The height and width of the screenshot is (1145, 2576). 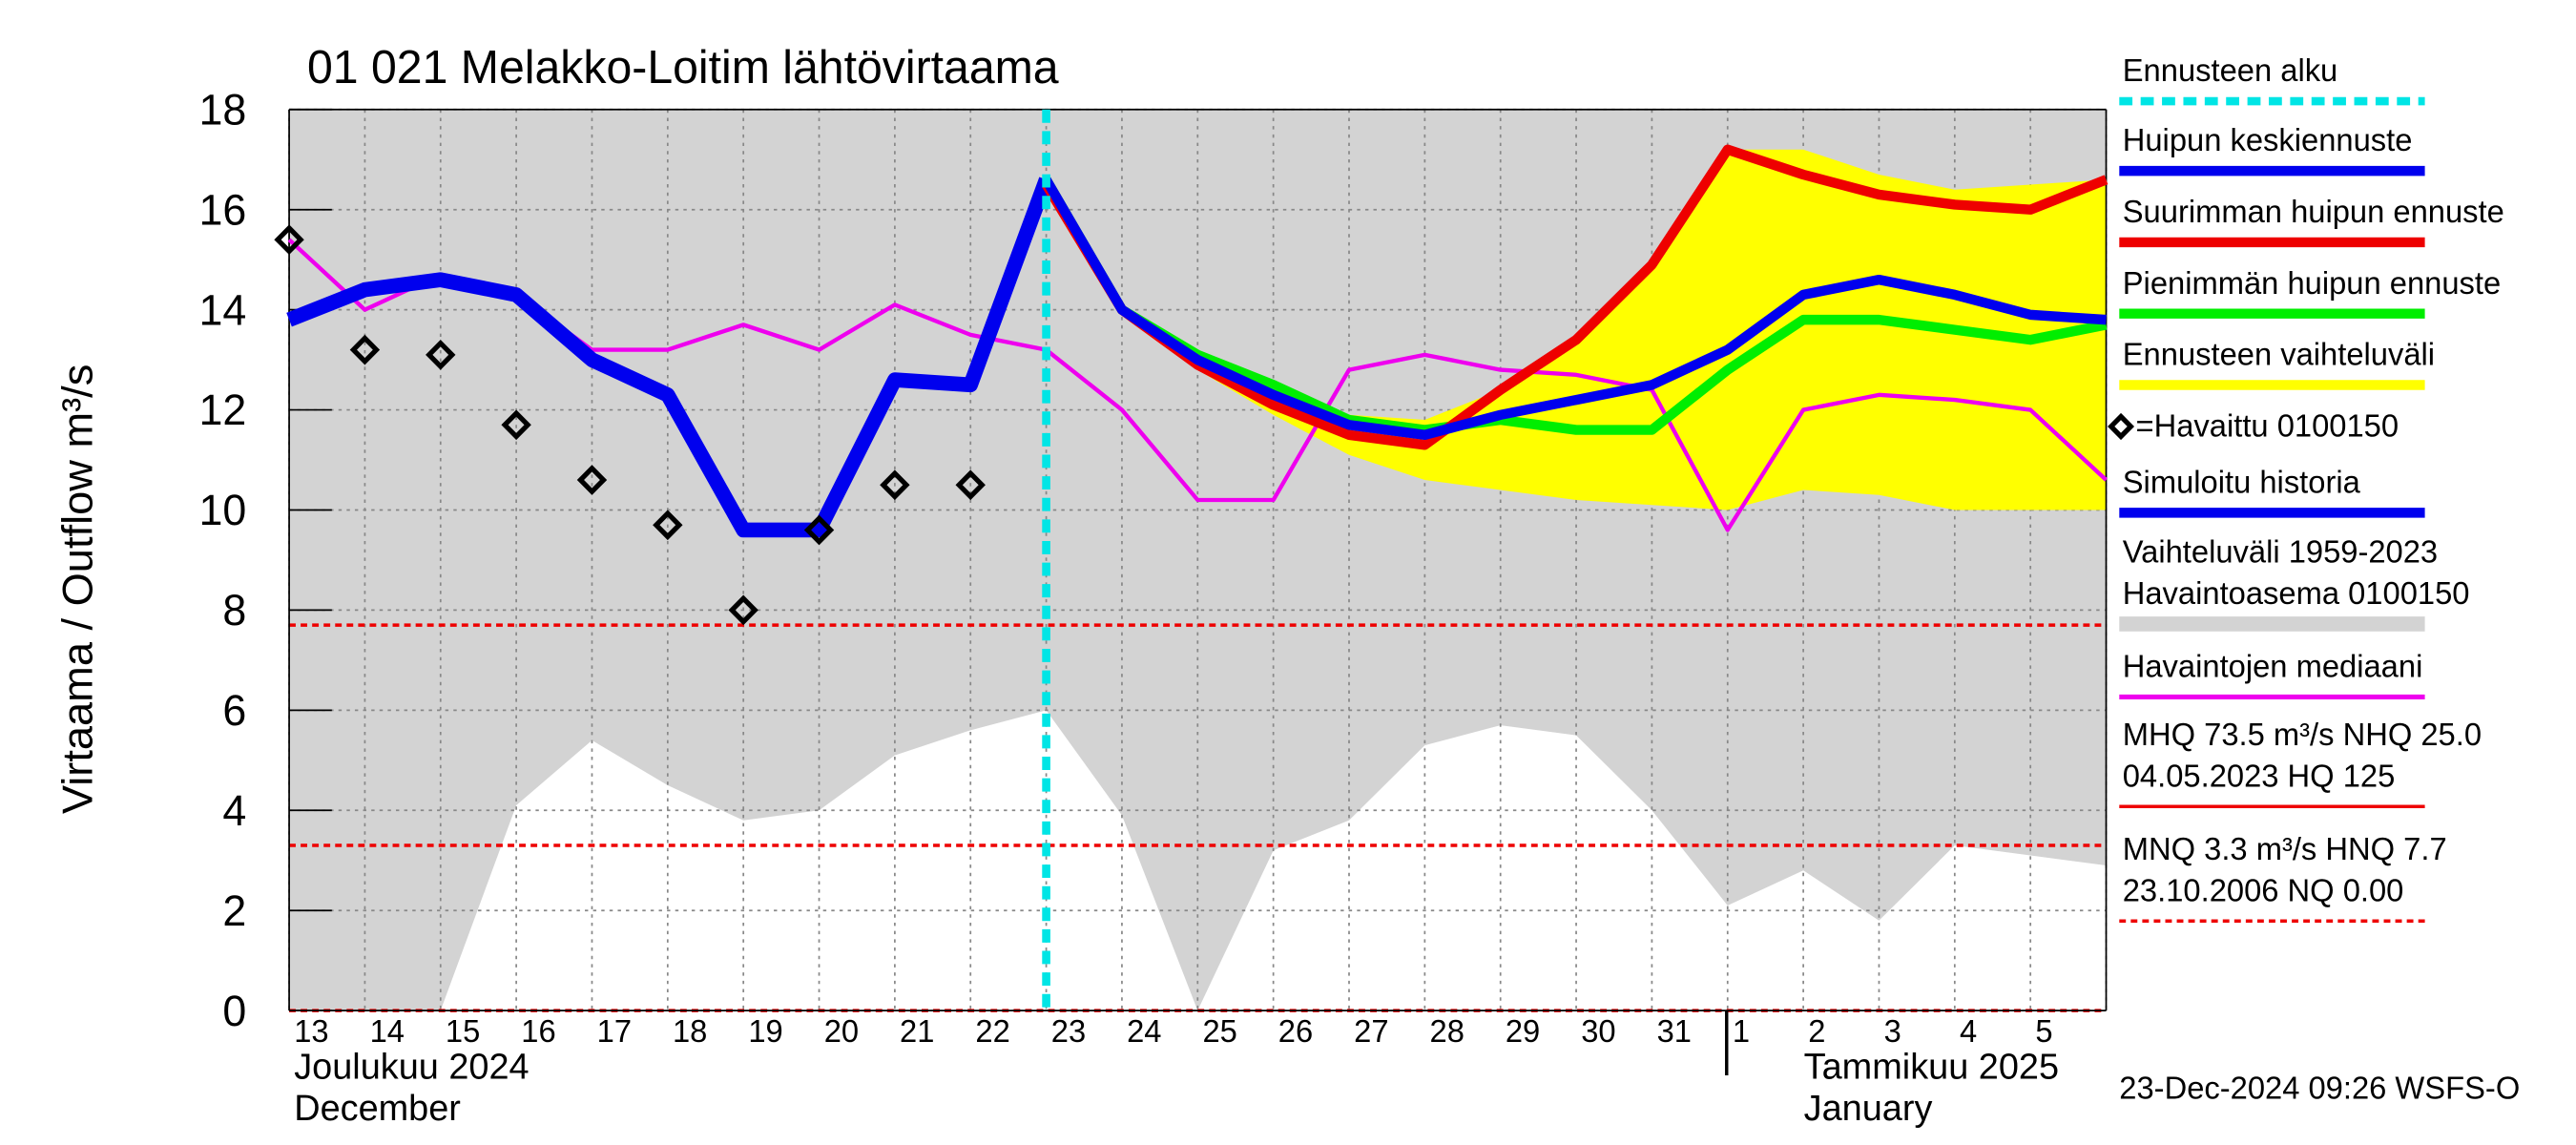 What do you see at coordinates (1741, 1031) in the screenshot?
I see `x-tick-label: 1` at bounding box center [1741, 1031].